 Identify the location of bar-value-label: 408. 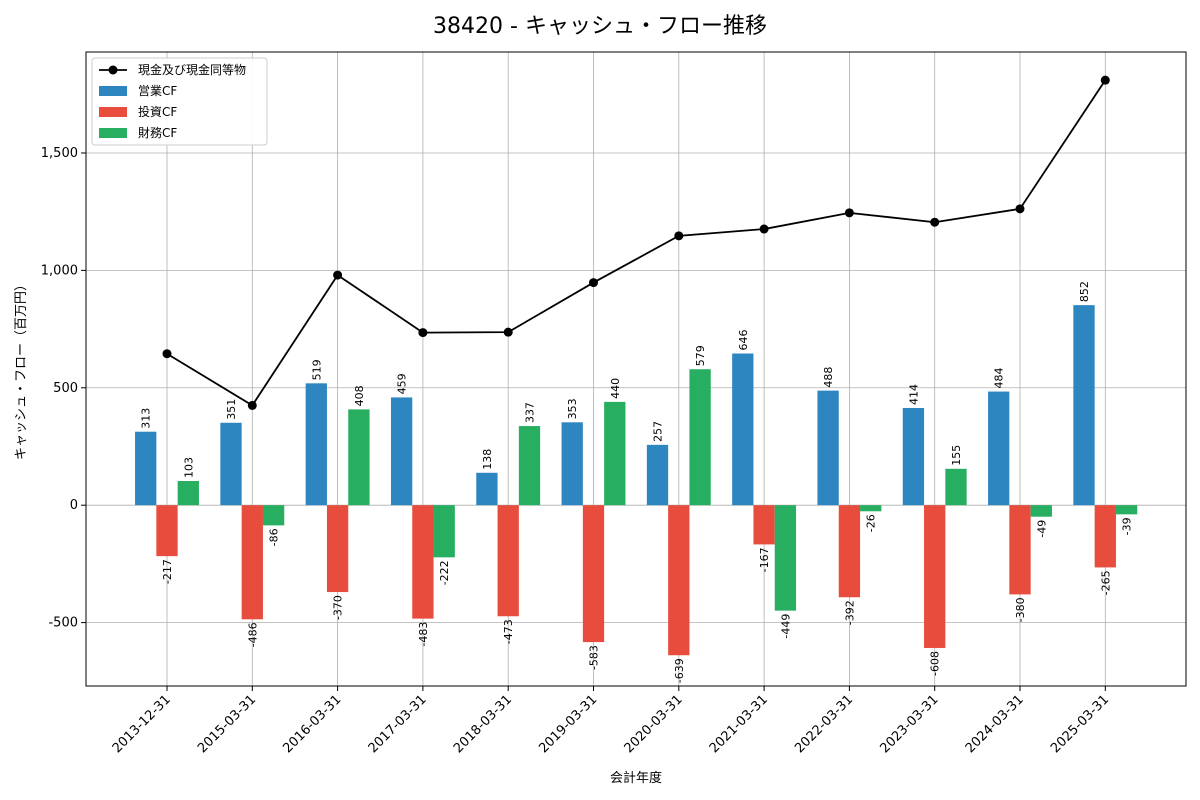
(359, 395).